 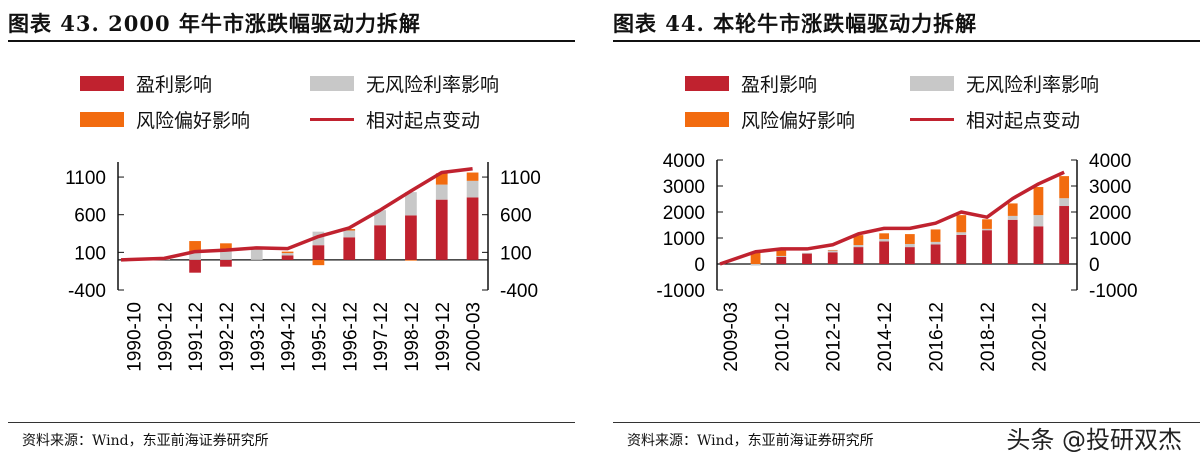 I want to click on legend-label: 风险偏好影响, so click(x=798, y=121).